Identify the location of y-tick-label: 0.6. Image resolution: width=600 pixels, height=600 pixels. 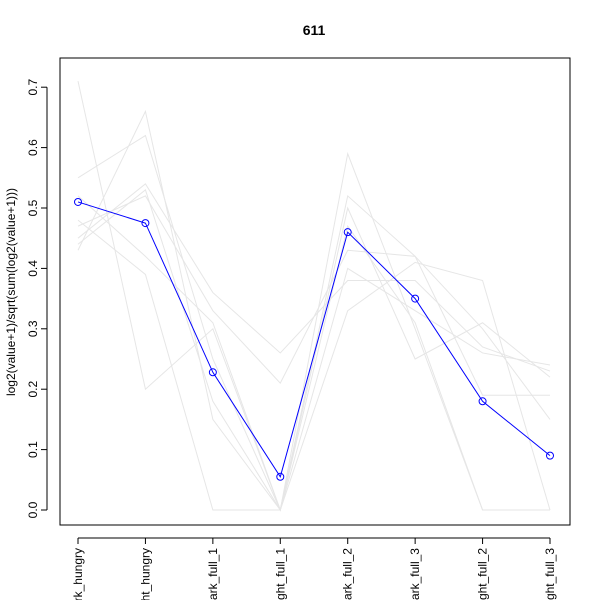
(33, 147).